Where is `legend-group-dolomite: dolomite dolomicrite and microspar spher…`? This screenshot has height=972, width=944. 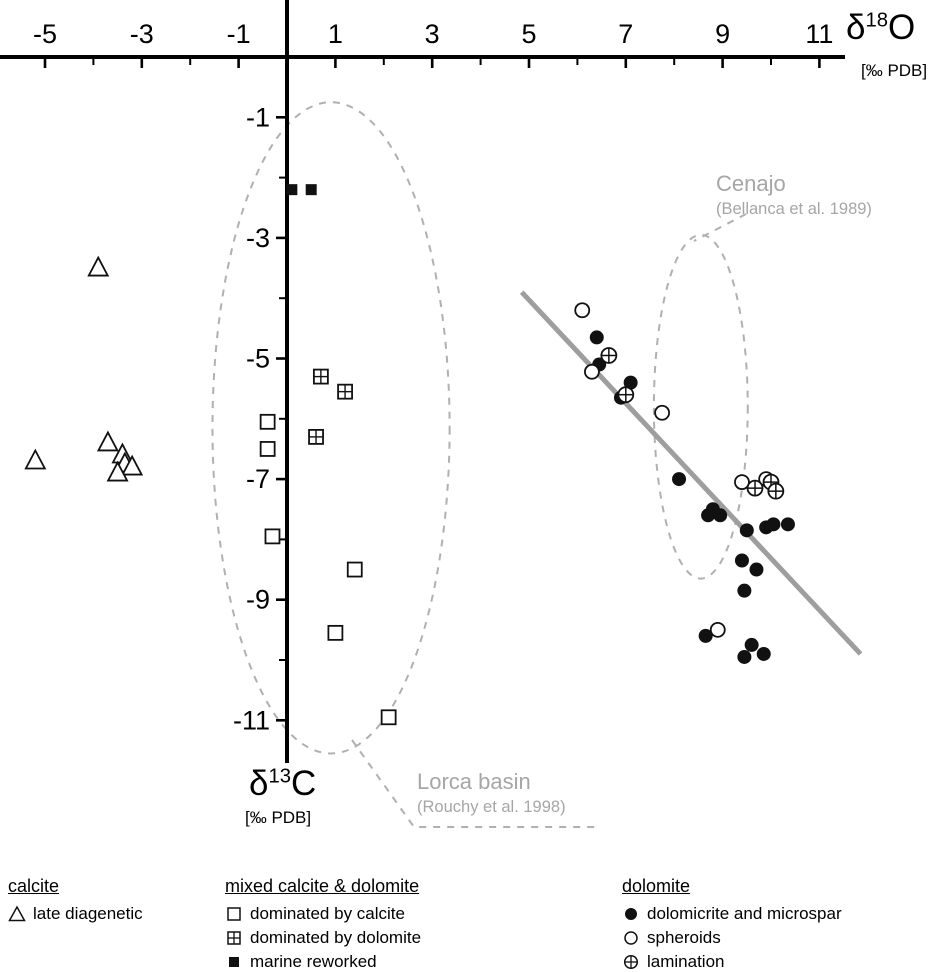
legend-group-dolomite: dolomite dolomicrite and microspar spher… is located at coordinates (732, 924).